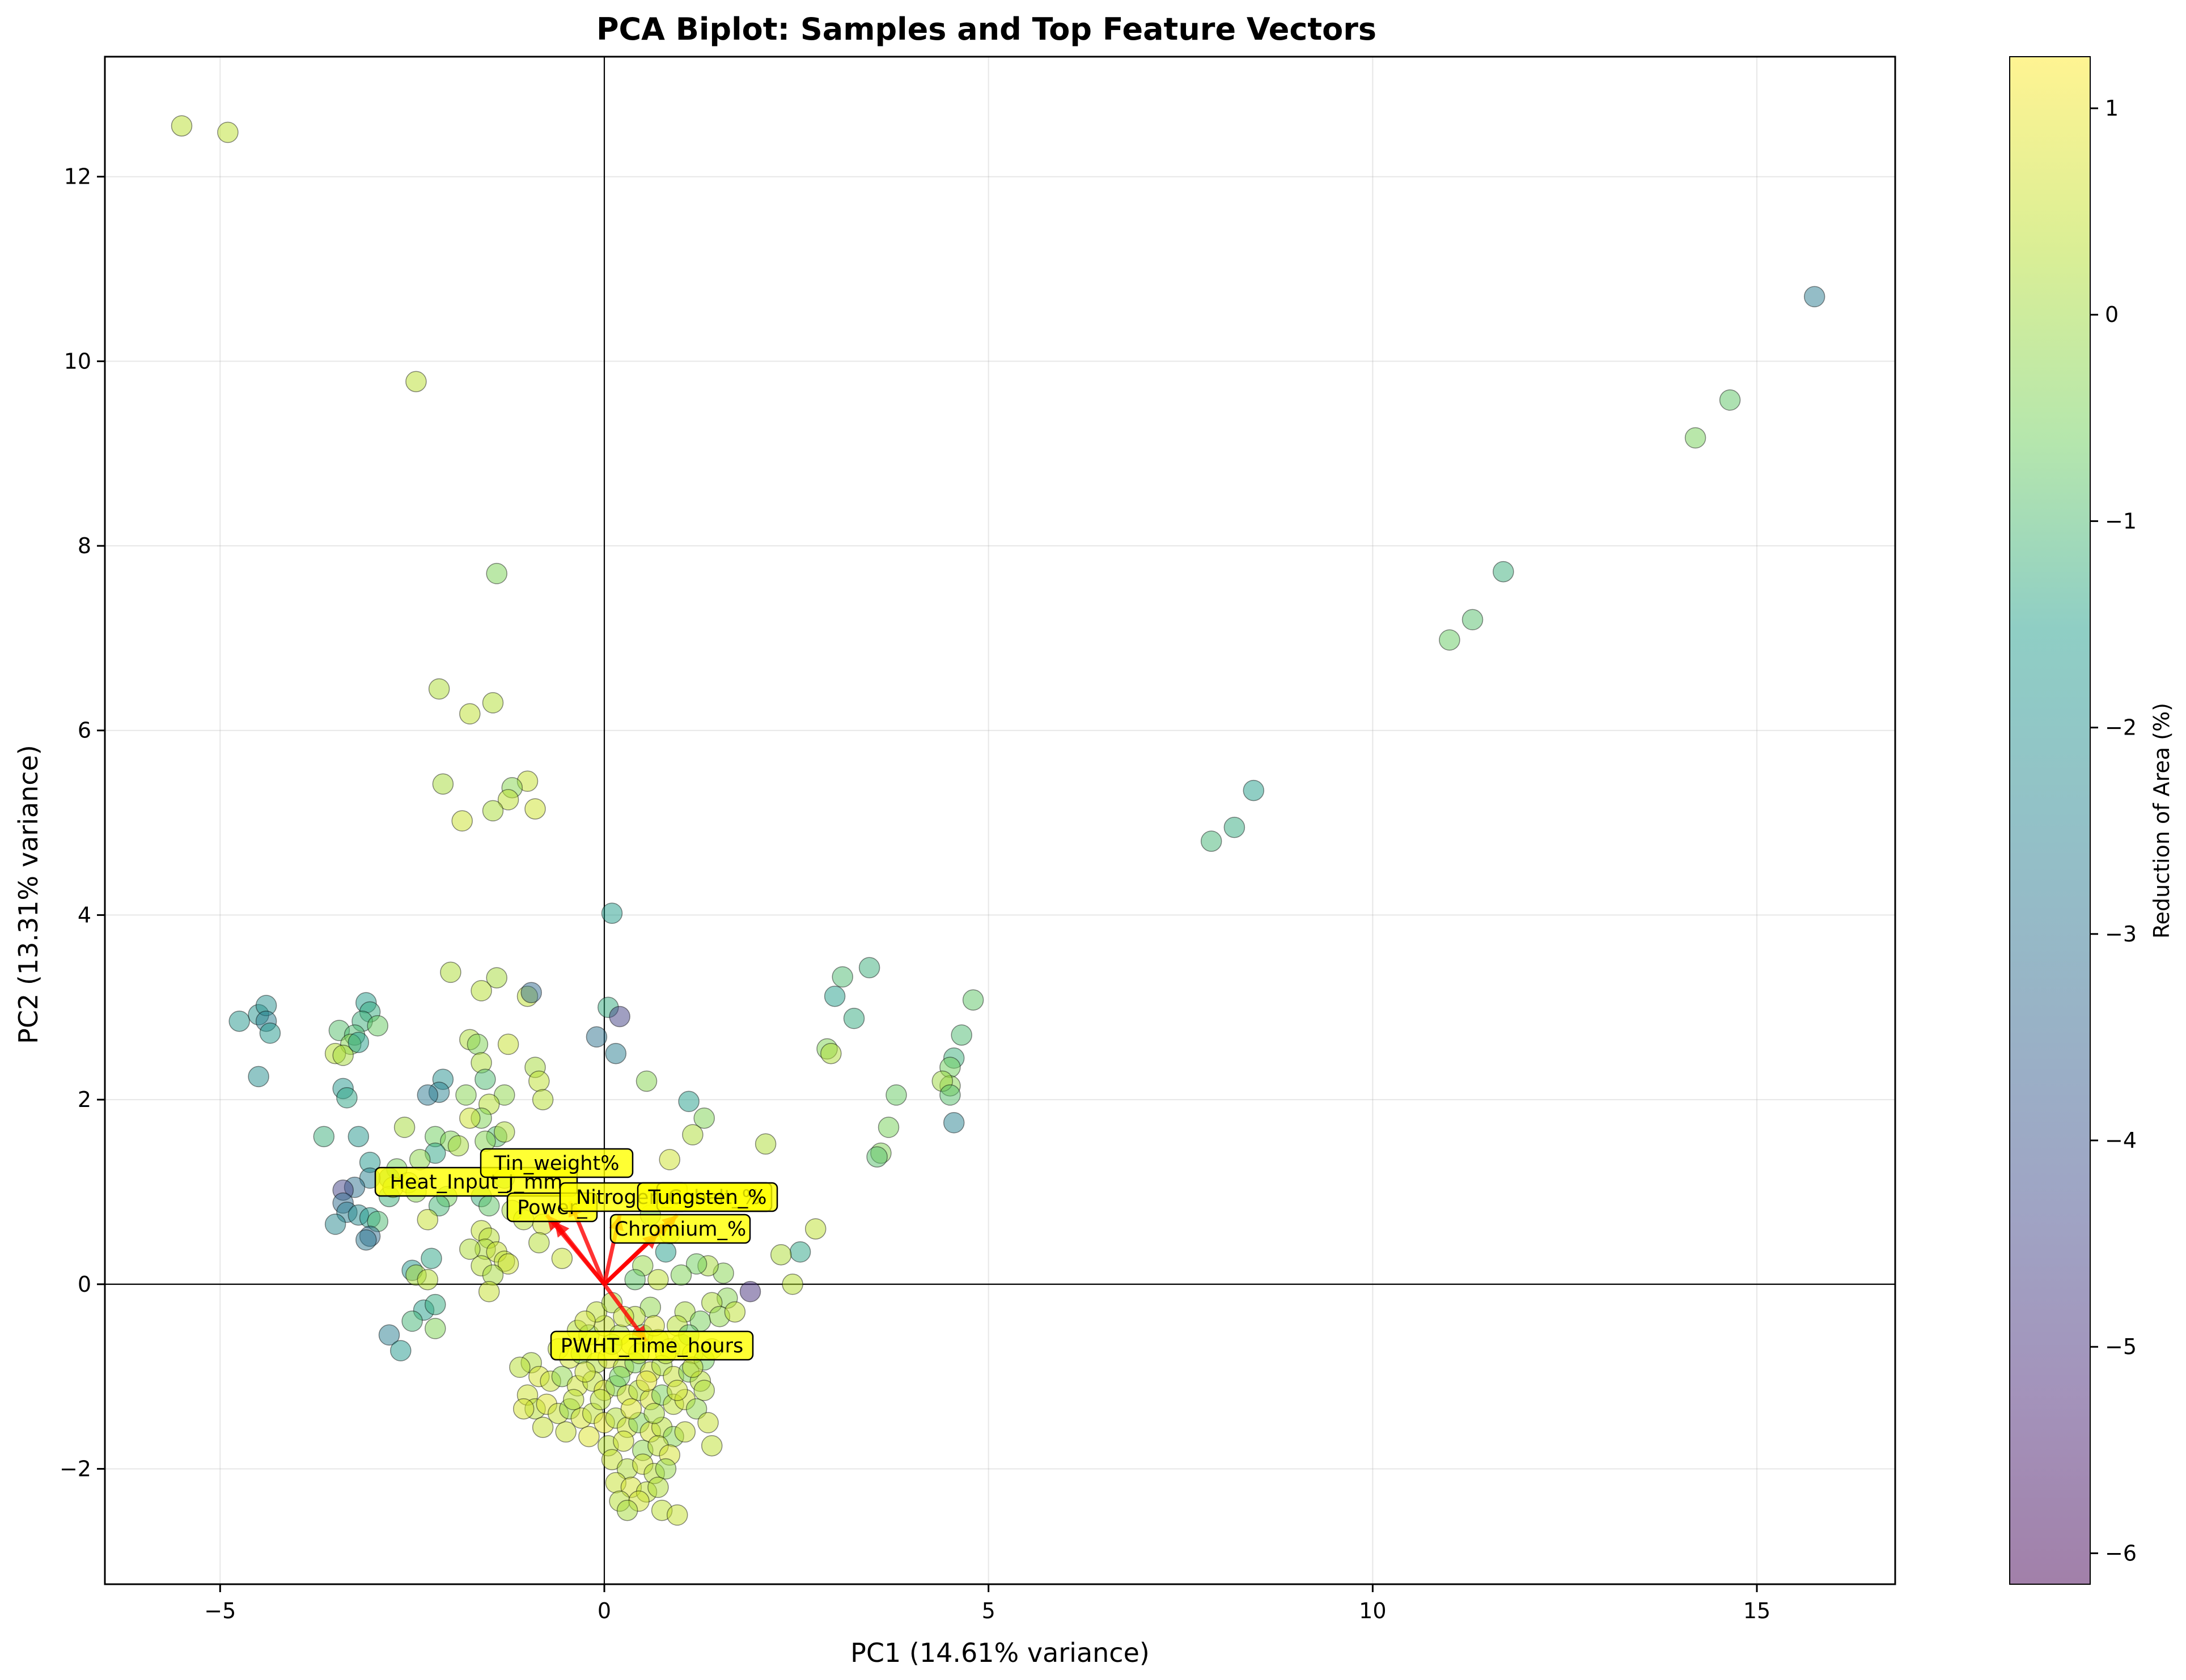  I want to click on feature-label-text: Tin_weight%, so click(557, 1163).